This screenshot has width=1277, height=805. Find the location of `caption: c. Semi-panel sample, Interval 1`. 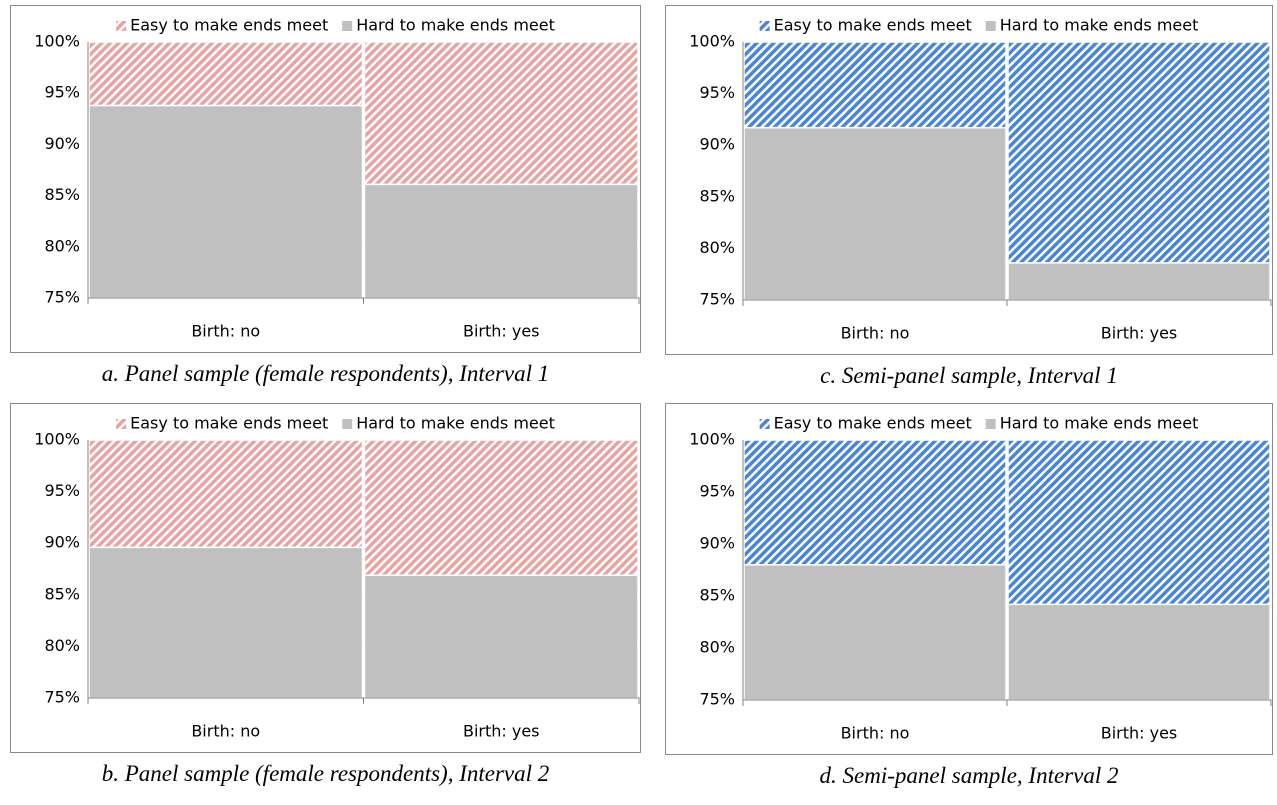

caption: c. Semi-panel sample, Interval 1 is located at coordinates (969, 375).